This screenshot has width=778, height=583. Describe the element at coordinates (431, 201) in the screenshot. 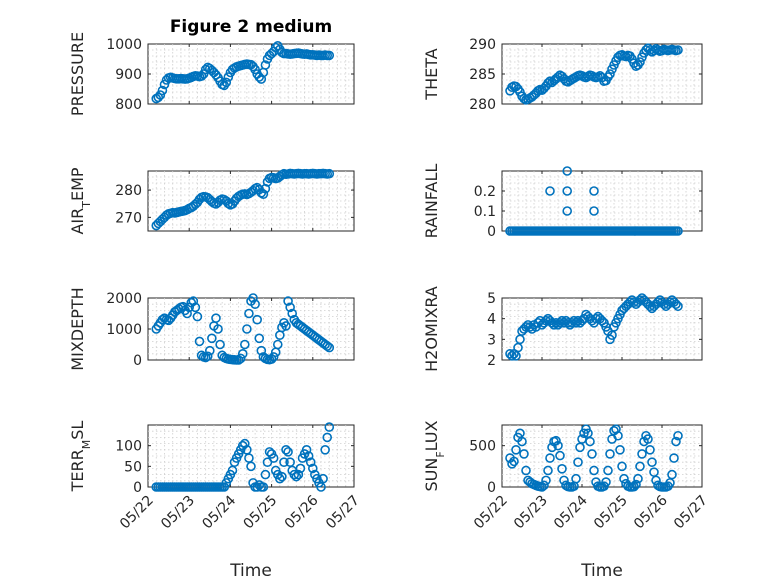

I see `y-axis-label: RAINFALL` at that location.